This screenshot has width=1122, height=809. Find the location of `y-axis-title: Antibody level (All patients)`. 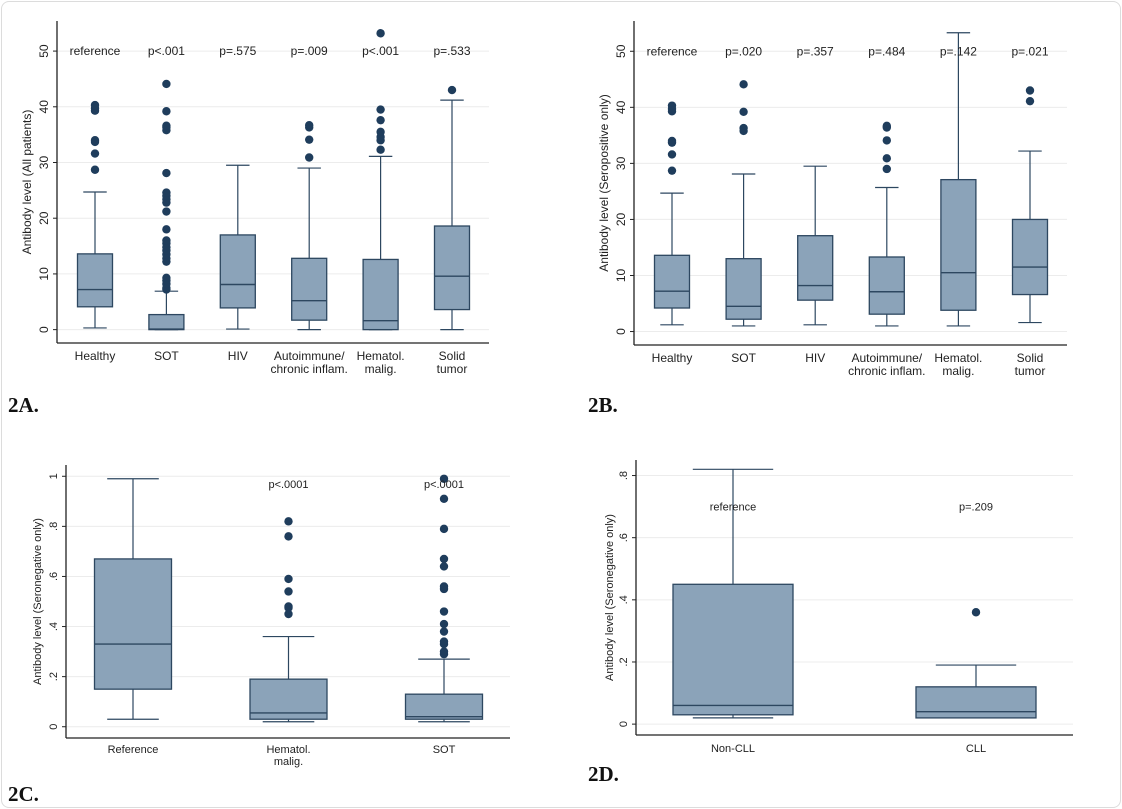

y-axis-title: Antibody level (All patients) is located at coordinates (27, 182).